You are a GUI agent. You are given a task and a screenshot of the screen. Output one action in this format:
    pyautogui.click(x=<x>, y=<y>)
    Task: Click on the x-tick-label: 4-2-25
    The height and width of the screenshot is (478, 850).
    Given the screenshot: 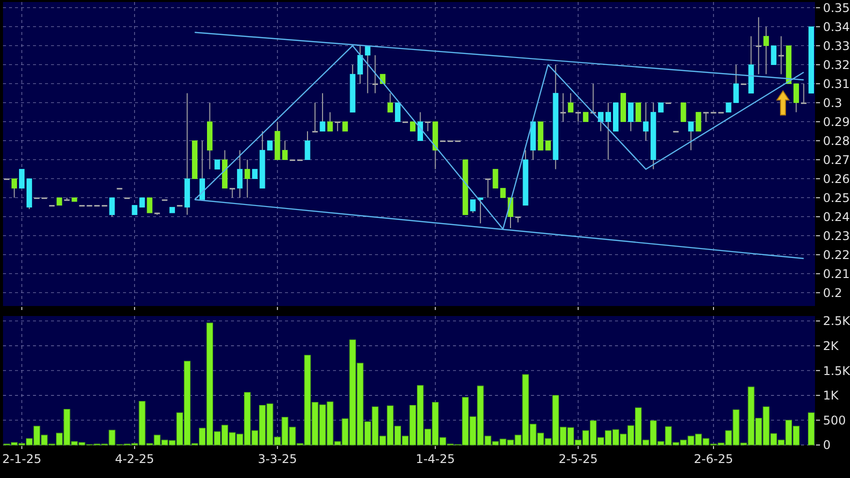 What is the action you would take?
    pyautogui.click(x=134, y=459)
    